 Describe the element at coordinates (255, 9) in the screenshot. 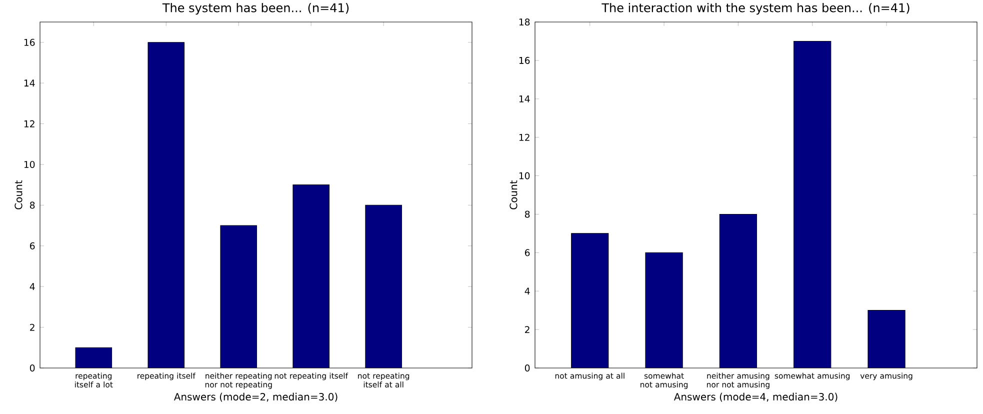

I see `chart-title: The system has been... (n=41)` at that location.